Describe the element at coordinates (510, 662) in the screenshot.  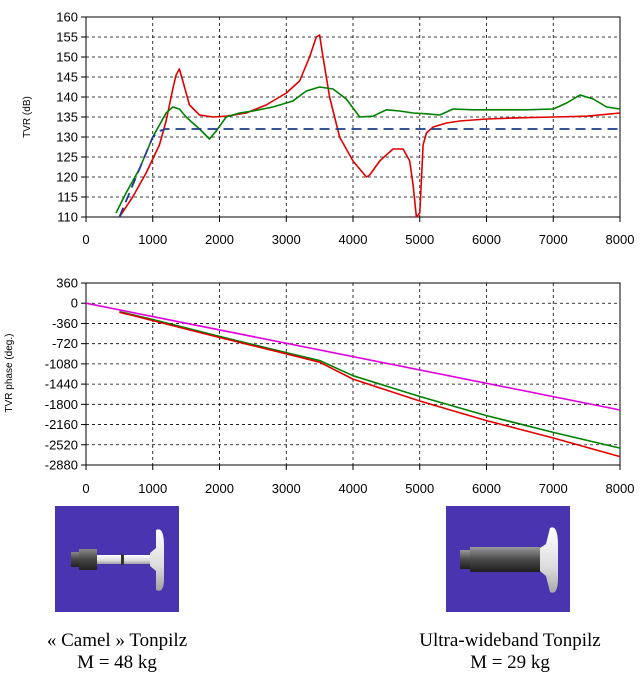
I see `ultra-wideband-tonpilz-mass: M = 29 kg` at that location.